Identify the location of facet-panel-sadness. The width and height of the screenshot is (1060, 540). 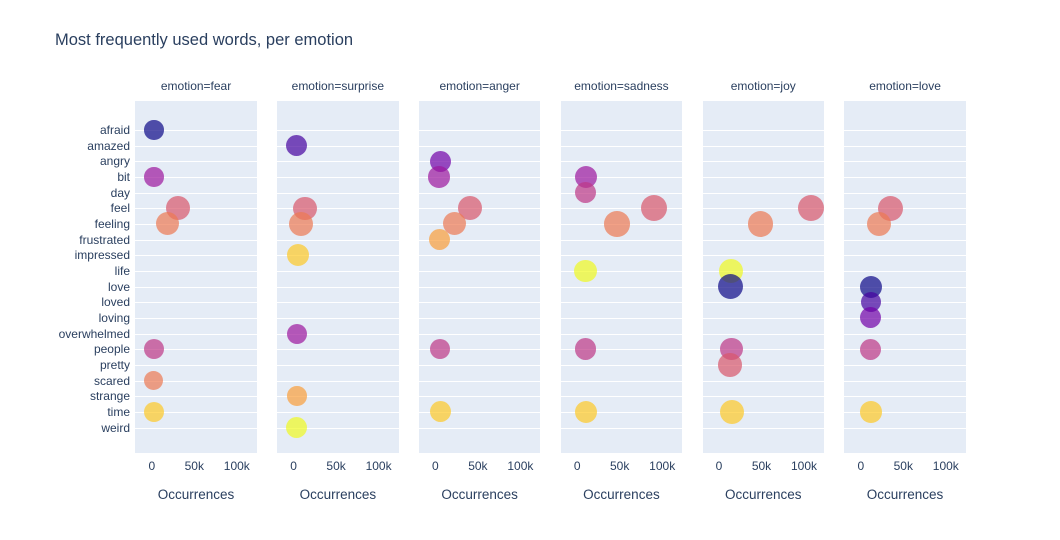
(621, 277).